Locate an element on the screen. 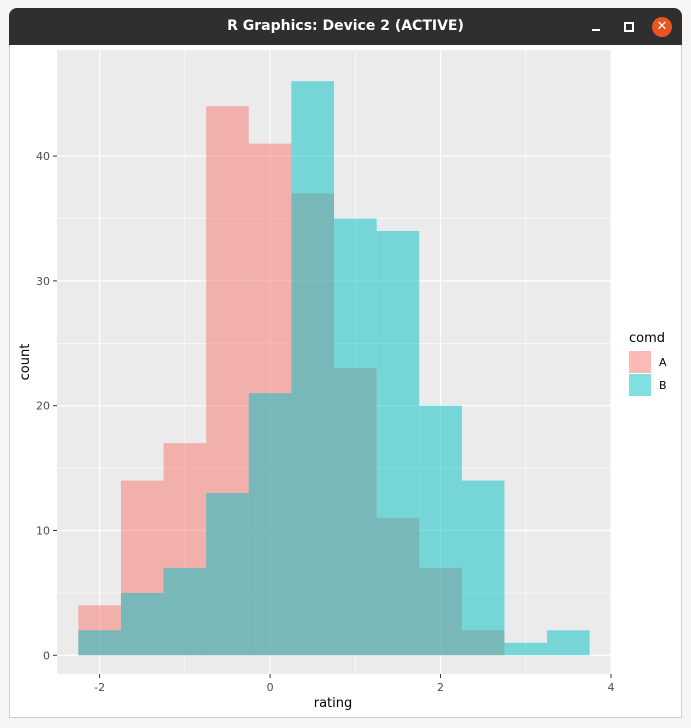 The image size is (691, 728). y-tick-label: 40 is located at coordinates (43, 156).